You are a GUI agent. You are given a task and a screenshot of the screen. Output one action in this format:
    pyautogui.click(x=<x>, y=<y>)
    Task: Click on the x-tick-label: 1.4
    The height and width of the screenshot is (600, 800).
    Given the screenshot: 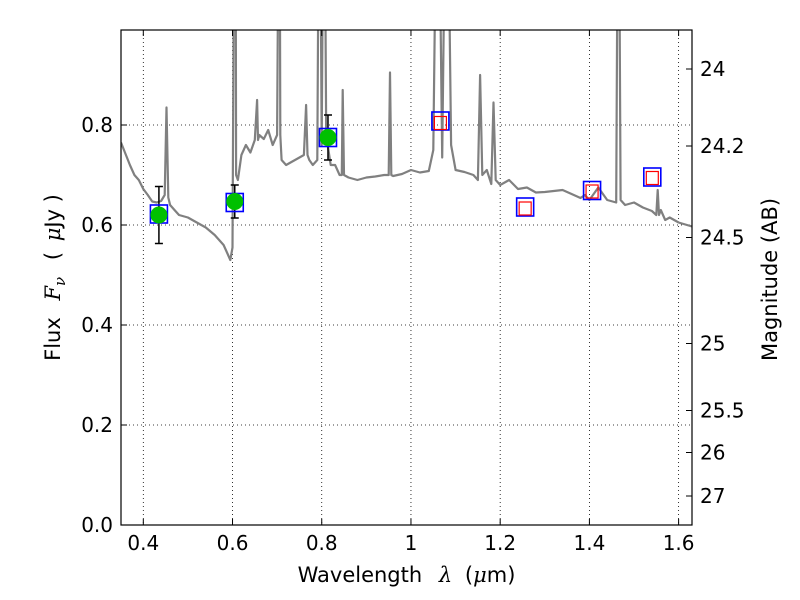 What is the action you would take?
    pyautogui.click(x=589, y=543)
    